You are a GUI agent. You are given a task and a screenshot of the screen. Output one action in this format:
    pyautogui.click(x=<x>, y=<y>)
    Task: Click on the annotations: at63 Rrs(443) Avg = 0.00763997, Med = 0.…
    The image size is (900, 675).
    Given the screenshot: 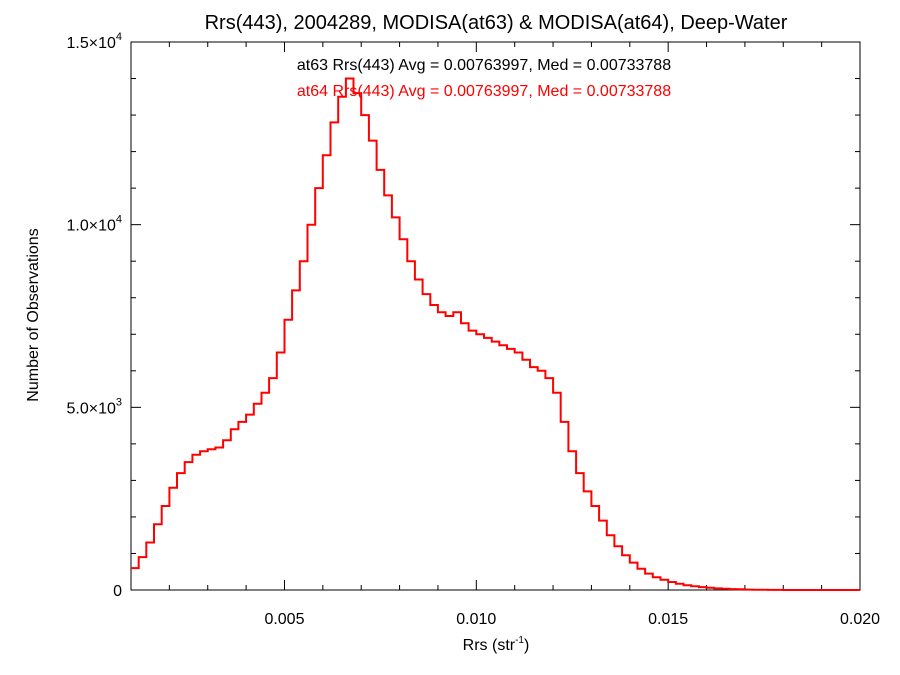 What is the action you would take?
    pyautogui.click(x=484, y=78)
    